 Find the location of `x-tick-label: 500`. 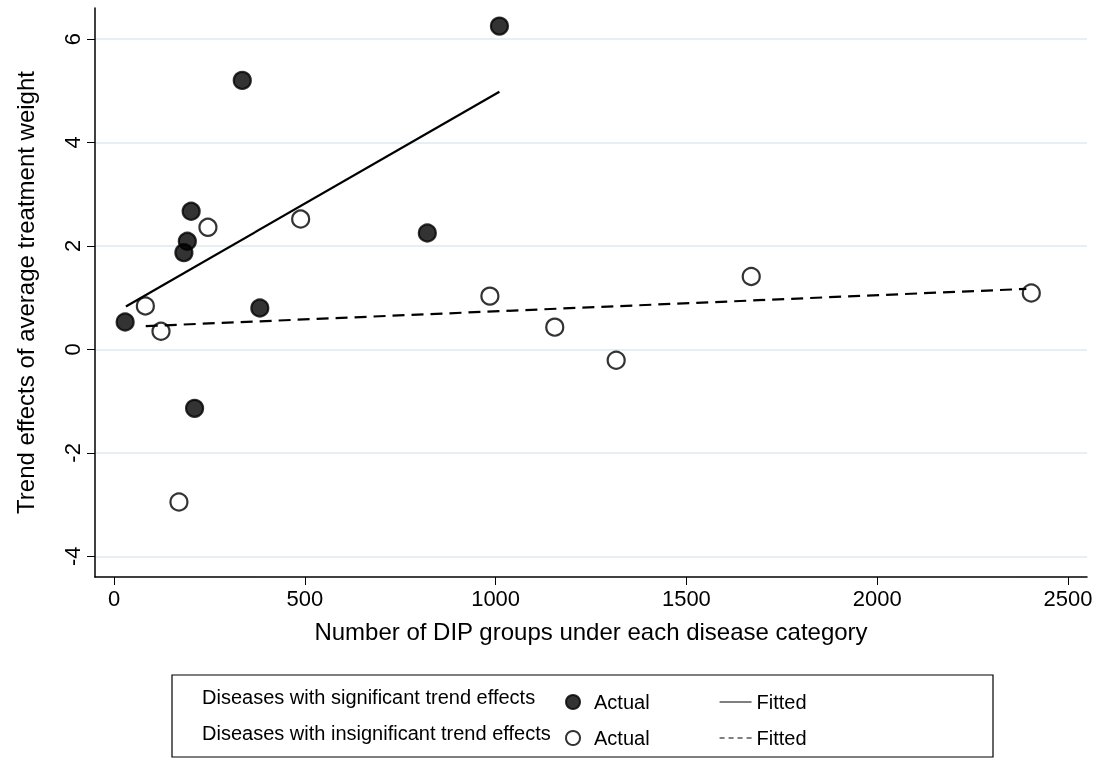

x-tick-label: 500 is located at coordinates (305, 598).